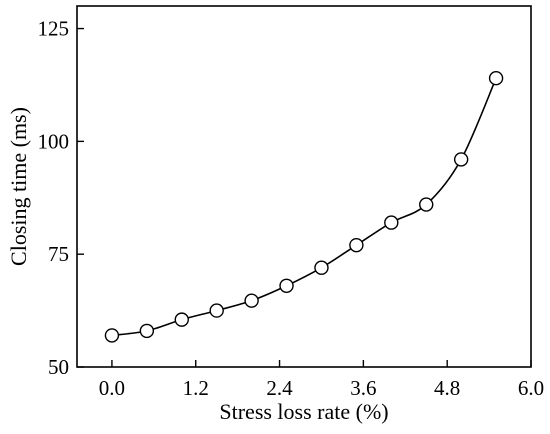 The height and width of the screenshot is (434, 550). Describe the element at coordinates (303, 411) in the screenshot. I see `x-axis-label: Stress loss rate (%)` at that location.